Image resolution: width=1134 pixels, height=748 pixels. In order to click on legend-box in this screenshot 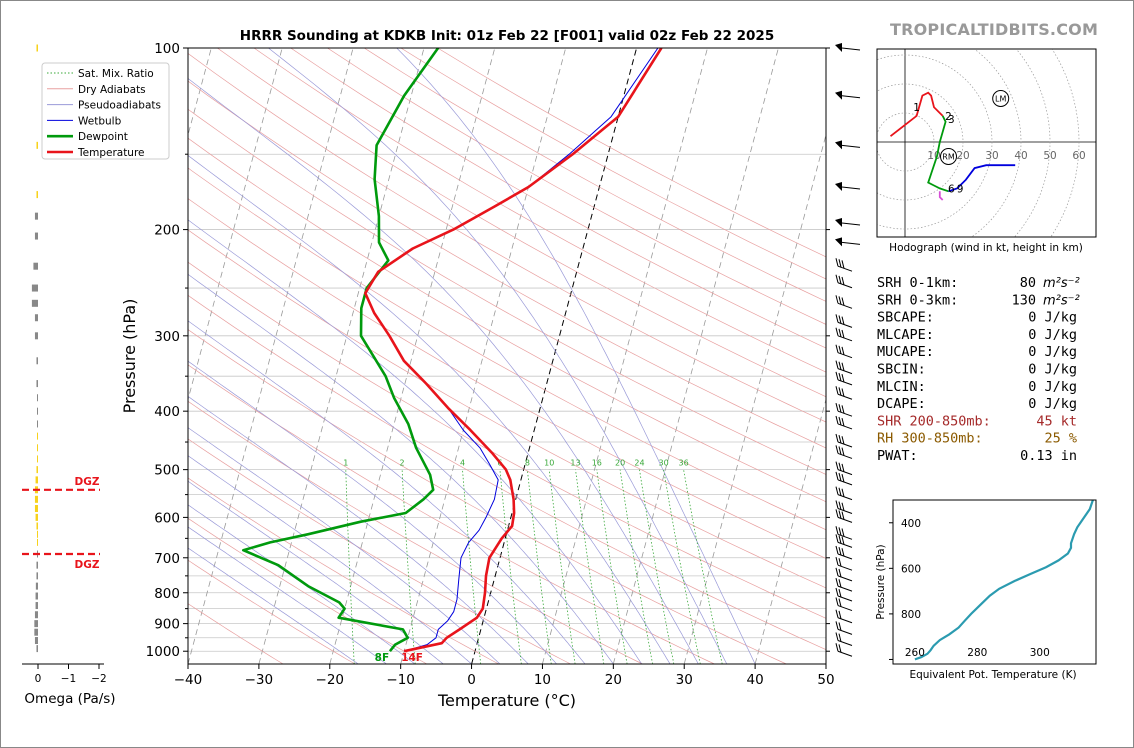, I will do `click(105, 111)`.